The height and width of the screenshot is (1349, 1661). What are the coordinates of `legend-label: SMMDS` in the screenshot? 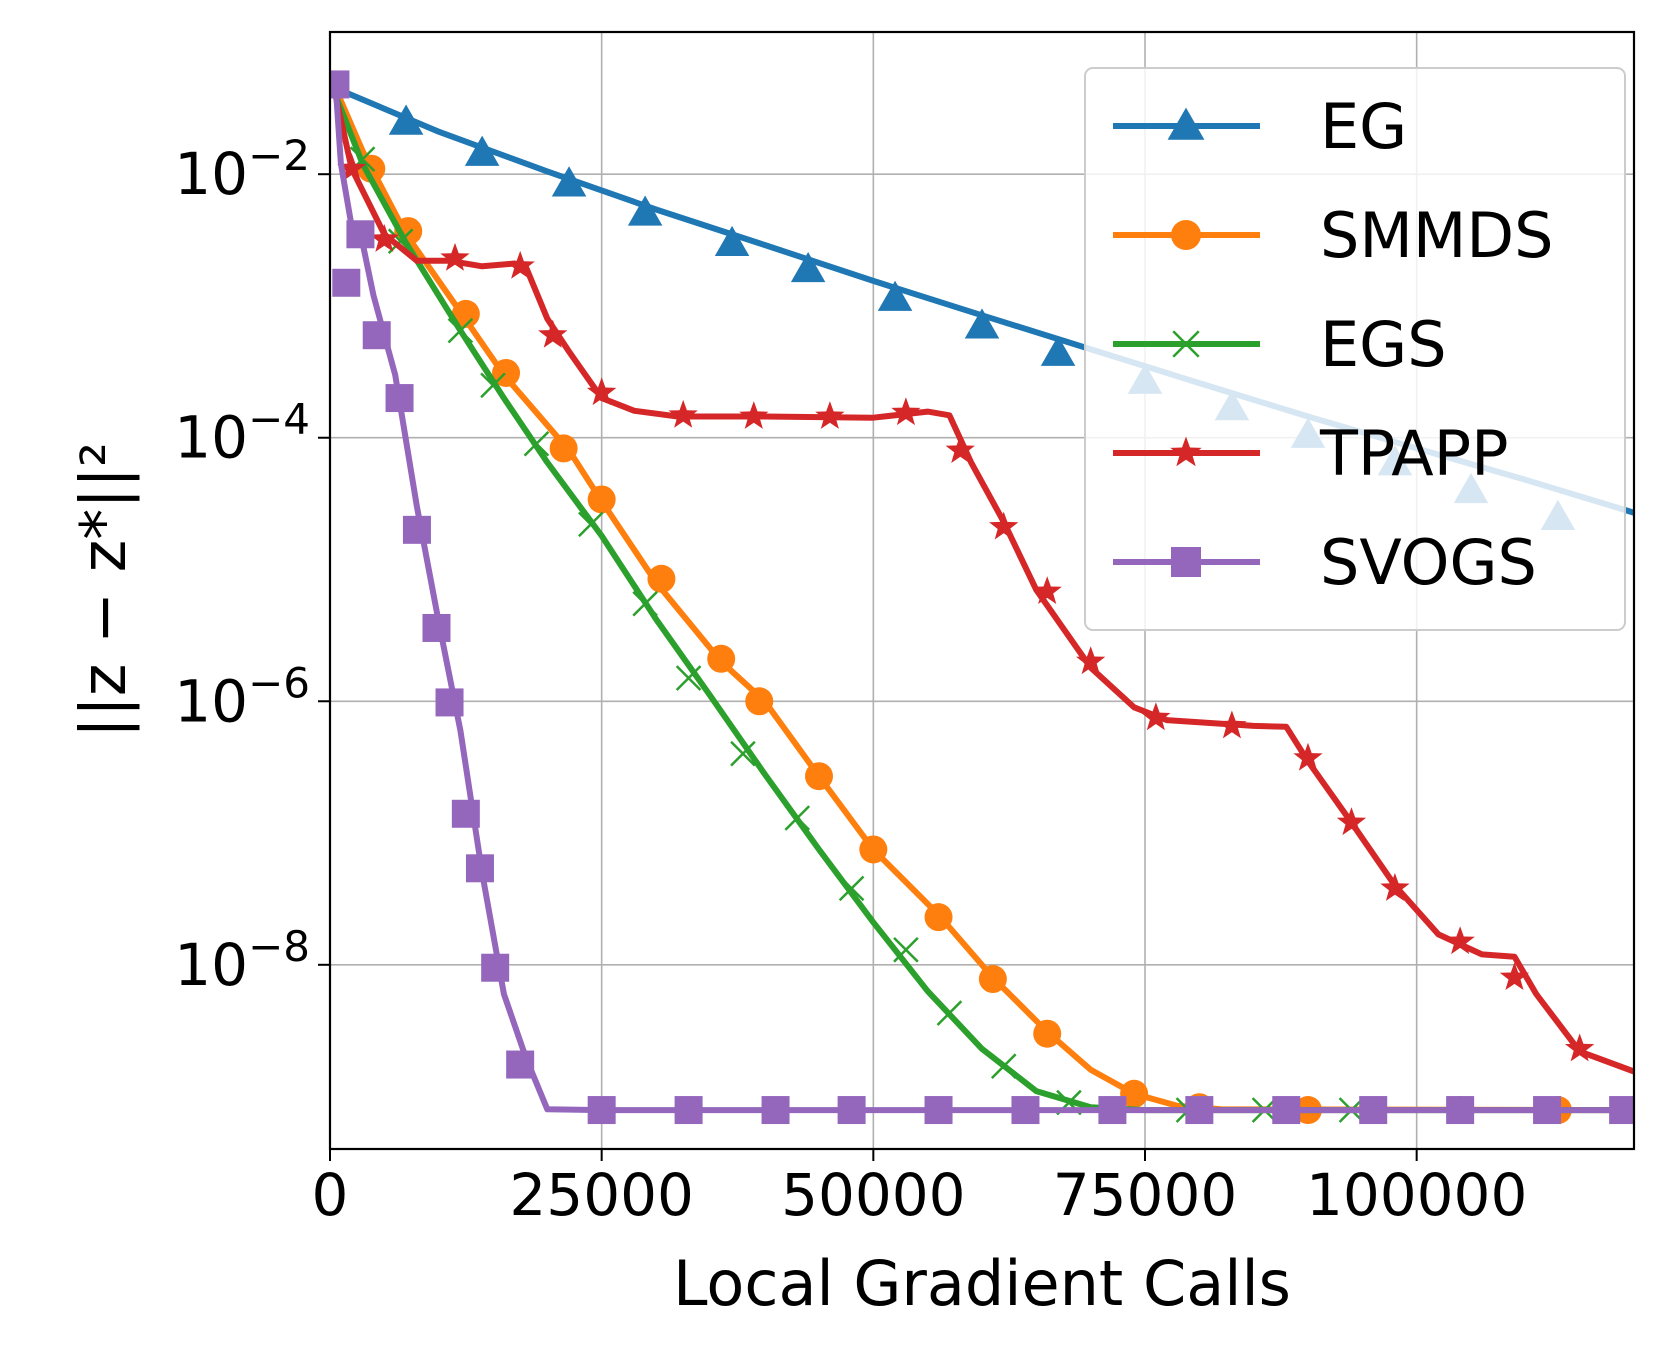 It's located at (1436, 235).